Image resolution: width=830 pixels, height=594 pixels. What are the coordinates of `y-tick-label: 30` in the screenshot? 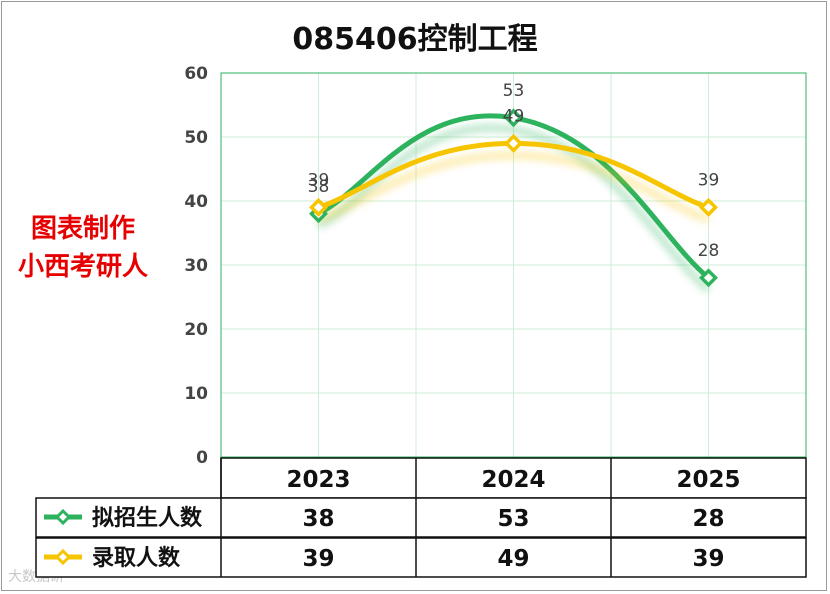 It's located at (196, 266).